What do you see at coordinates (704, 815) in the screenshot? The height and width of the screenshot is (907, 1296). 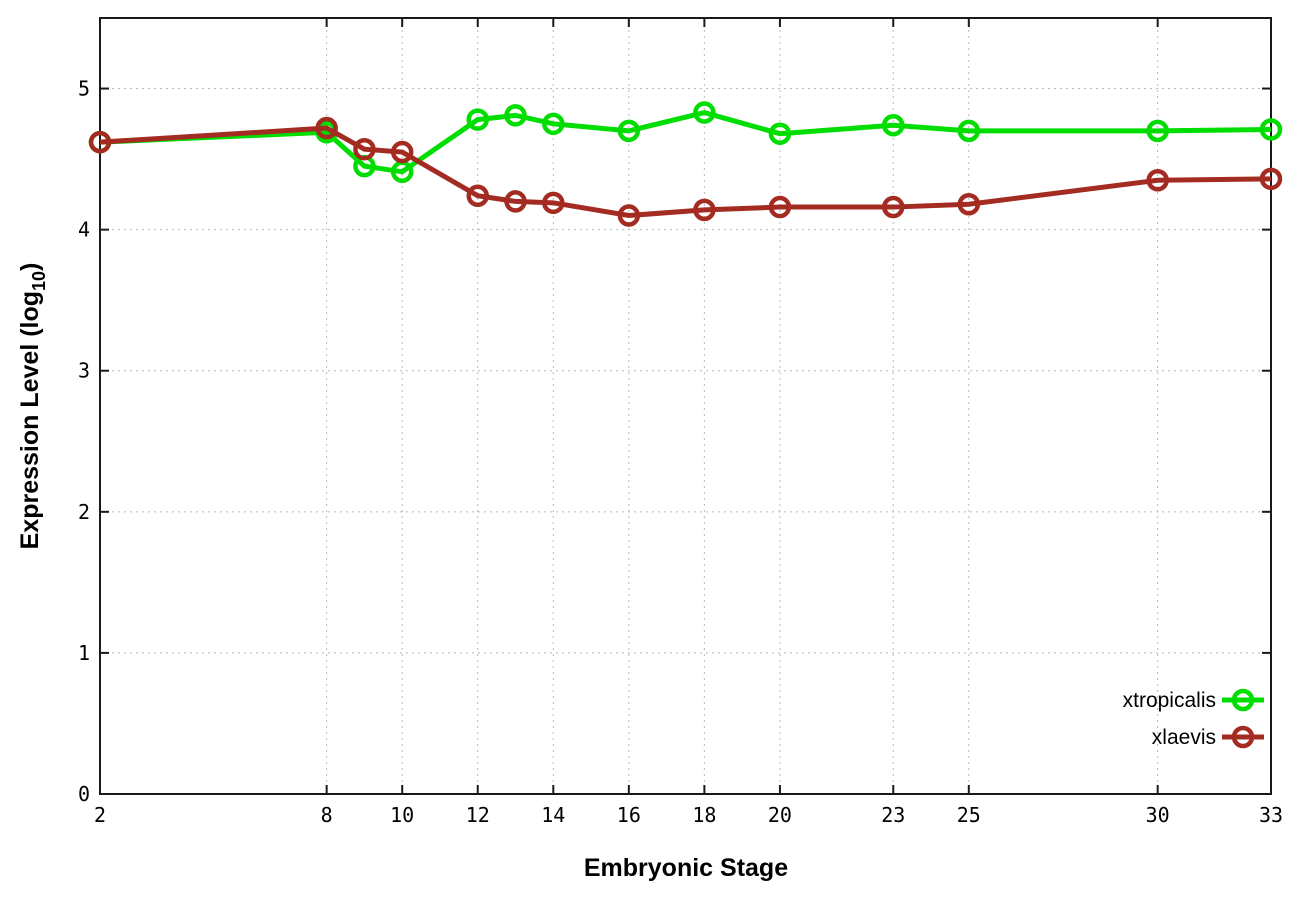 I see `x-tick-label: 18` at bounding box center [704, 815].